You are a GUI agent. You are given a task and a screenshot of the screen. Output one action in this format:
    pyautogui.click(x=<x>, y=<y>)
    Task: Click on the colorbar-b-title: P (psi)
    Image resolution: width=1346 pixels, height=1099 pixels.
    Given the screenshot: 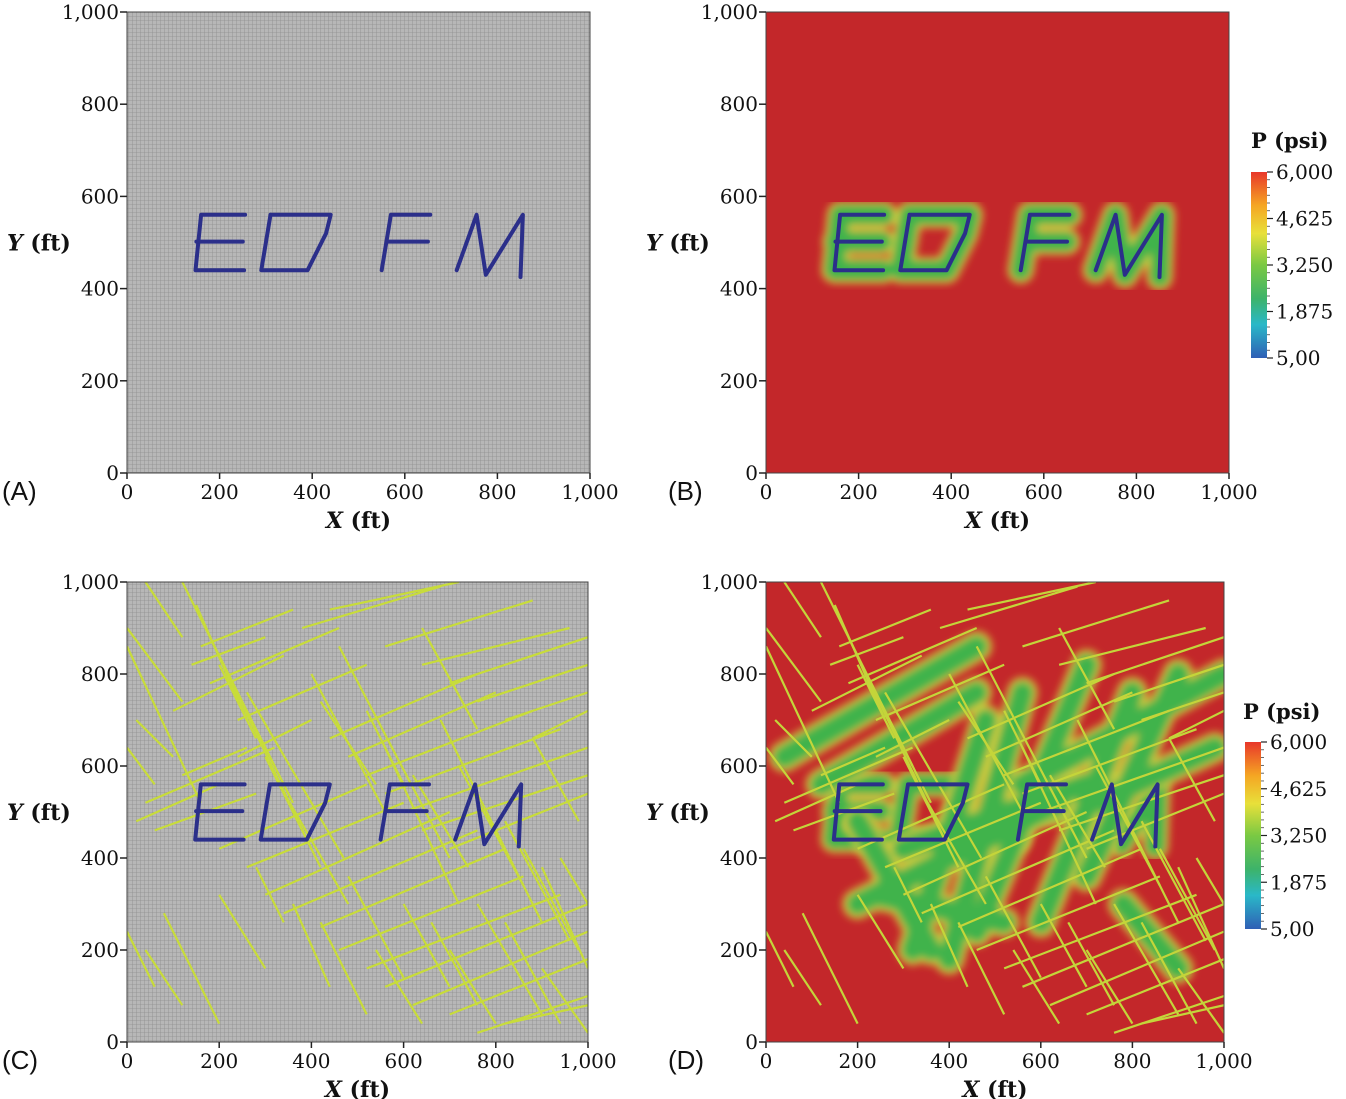 What is the action you would take?
    pyautogui.click(x=1289, y=140)
    